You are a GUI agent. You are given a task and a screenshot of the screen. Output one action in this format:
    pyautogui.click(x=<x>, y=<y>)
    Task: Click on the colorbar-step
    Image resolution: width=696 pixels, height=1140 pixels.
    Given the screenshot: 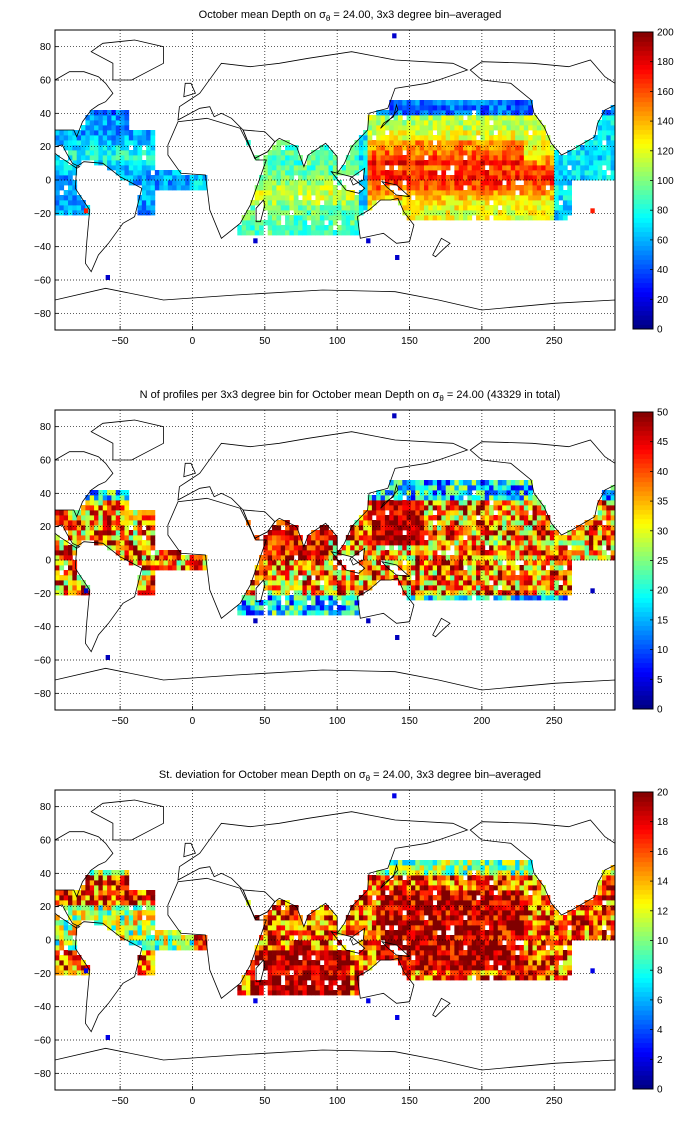 What is the action you would take?
    pyautogui.click(x=643, y=623)
    